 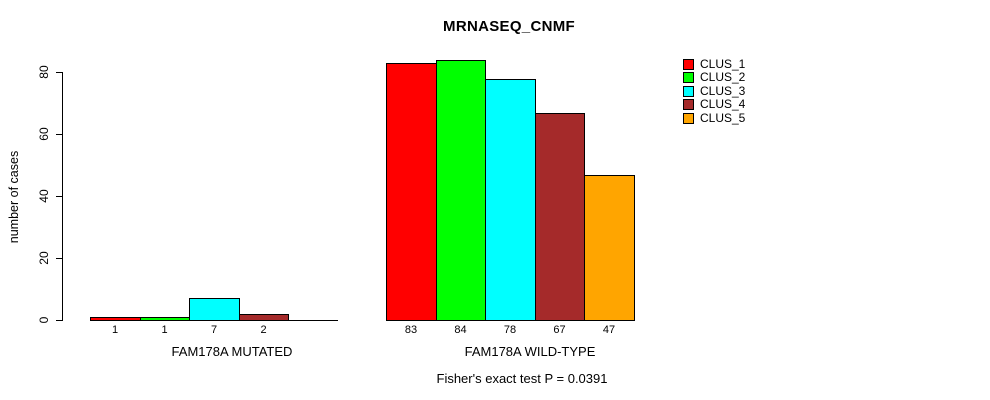 What do you see at coordinates (14, 197) in the screenshot?
I see `y-axis-title: number of cases` at bounding box center [14, 197].